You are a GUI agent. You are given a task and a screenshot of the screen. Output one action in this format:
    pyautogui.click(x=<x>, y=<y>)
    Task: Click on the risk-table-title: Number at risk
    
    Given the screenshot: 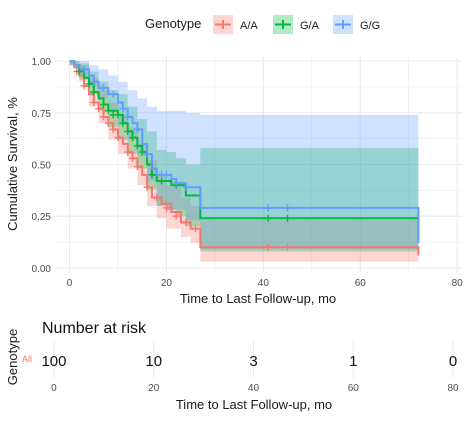 What is the action you would take?
    pyautogui.click(x=94, y=328)
    